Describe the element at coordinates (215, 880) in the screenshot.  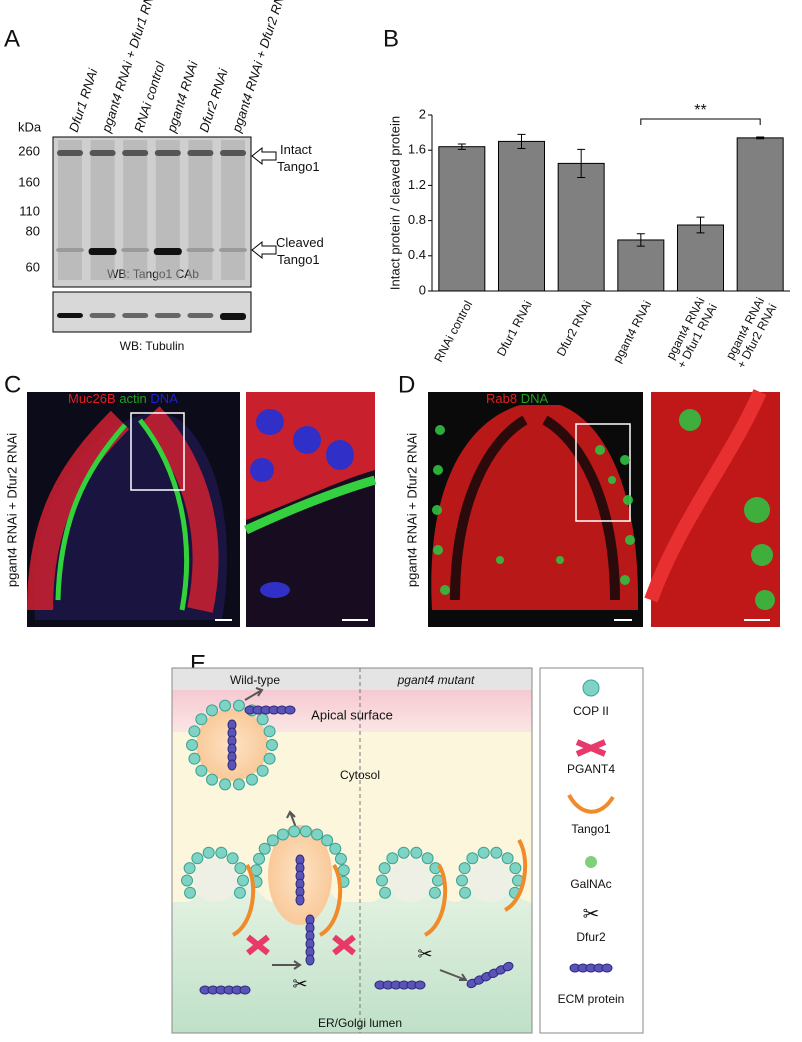
I see `bud` at that location.